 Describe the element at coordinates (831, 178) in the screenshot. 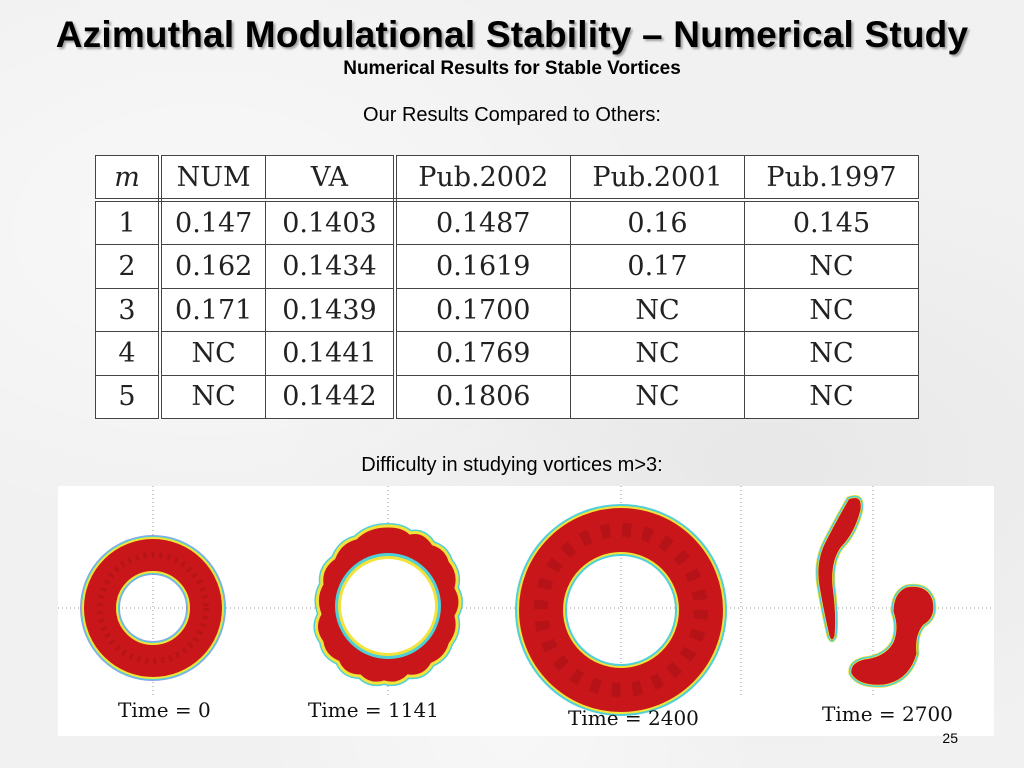

I see `header-pub1997: Pub.1997` at that location.